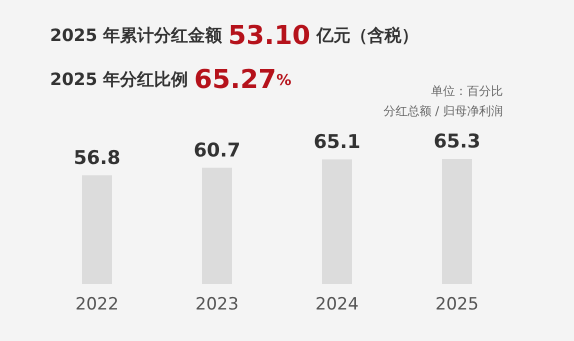  I want to click on data-label: 65.1, so click(337, 141).